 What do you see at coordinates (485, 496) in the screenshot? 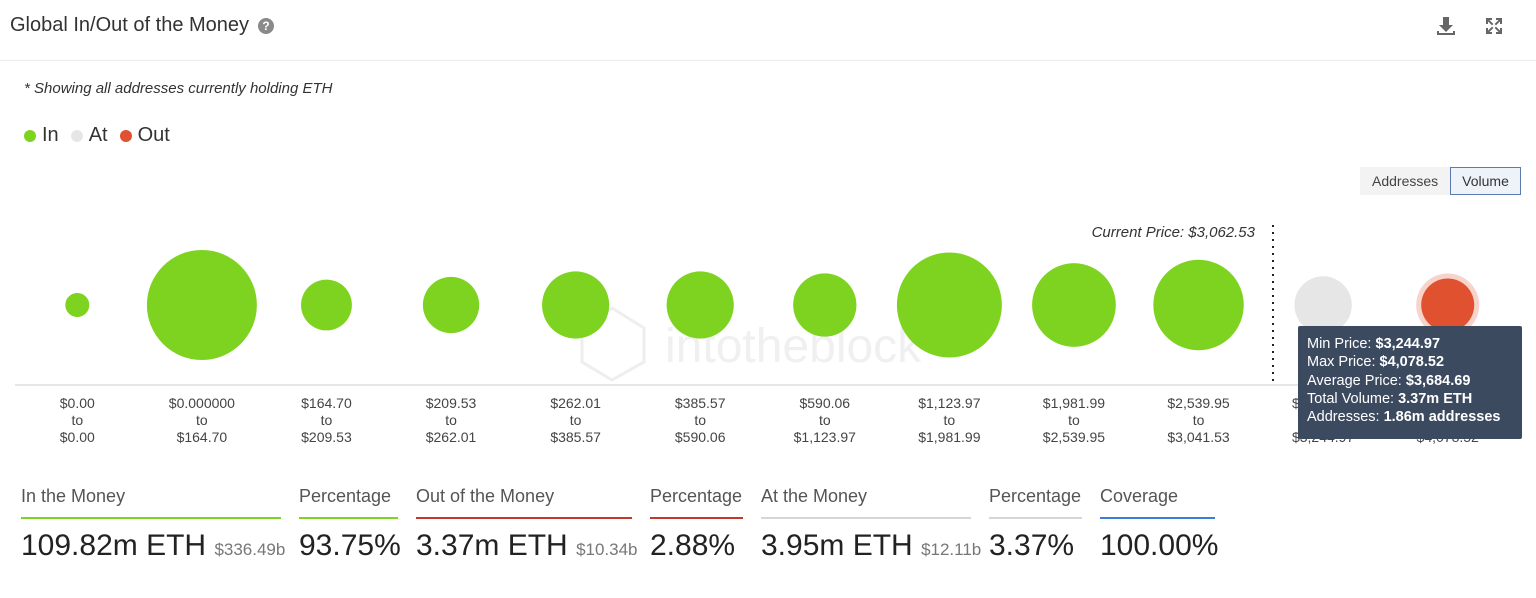
I see `stat-label: Out of the Money` at bounding box center [485, 496].